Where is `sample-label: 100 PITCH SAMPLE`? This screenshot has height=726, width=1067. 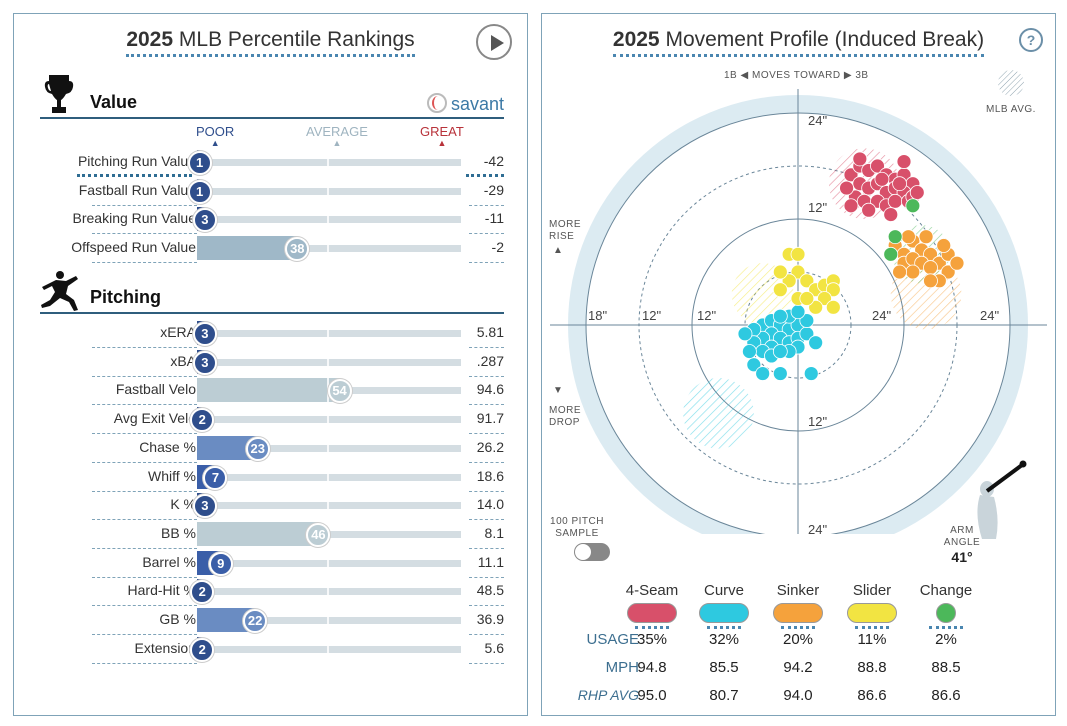
sample-label: 100 PITCH SAMPLE is located at coordinates (577, 527).